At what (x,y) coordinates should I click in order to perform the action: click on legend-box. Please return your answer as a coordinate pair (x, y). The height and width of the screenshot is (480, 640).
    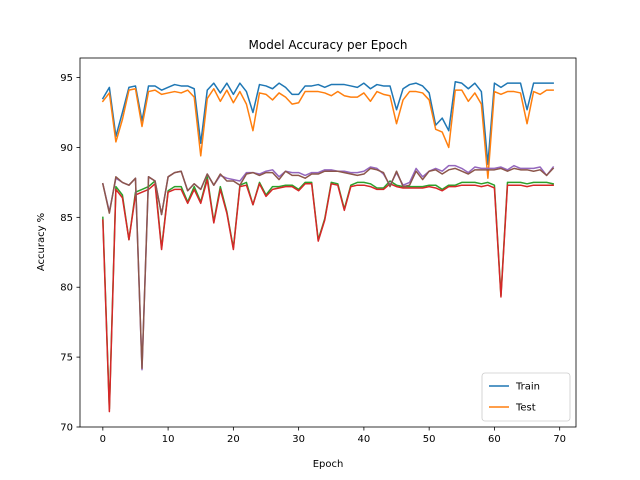
    Looking at the image, I should click on (526, 397).